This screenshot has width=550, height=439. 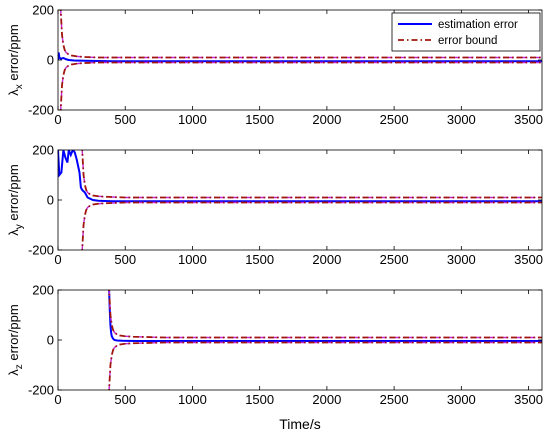 I want to click on legend-label: estimation error, so click(x=478, y=25).